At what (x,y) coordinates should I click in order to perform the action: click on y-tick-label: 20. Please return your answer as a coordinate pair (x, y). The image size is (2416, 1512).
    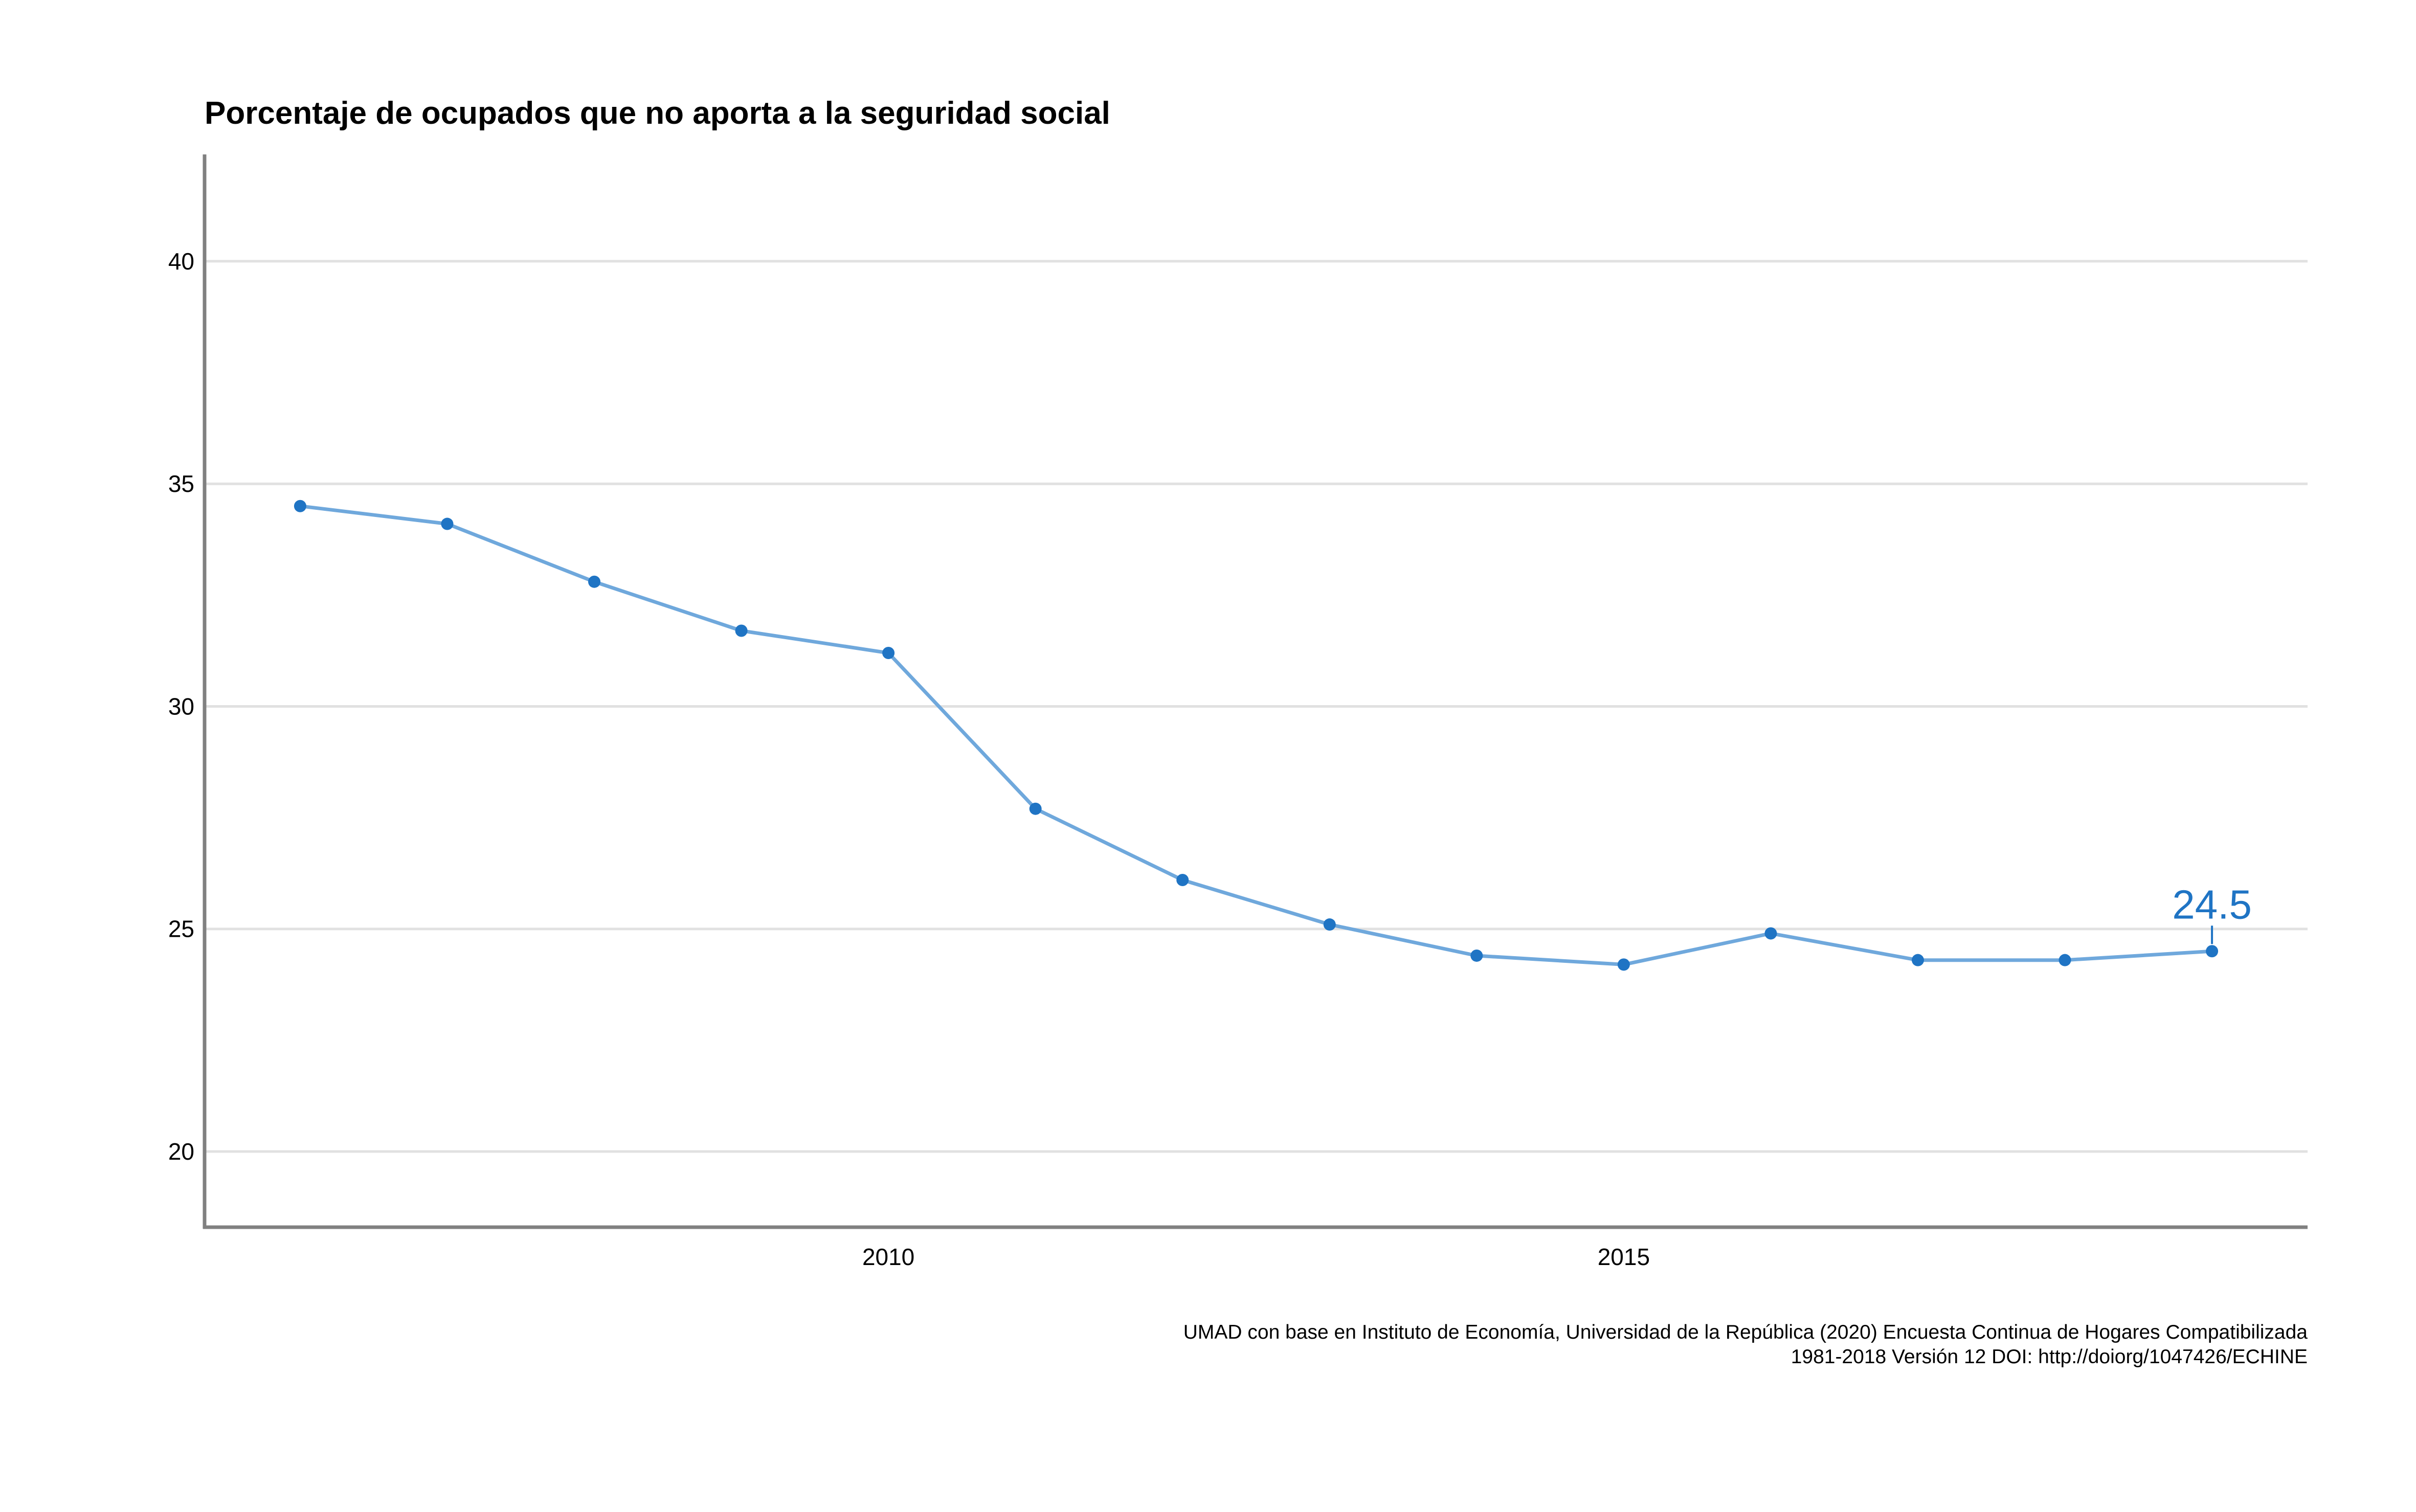
    Looking at the image, I should click on (181, 1151).